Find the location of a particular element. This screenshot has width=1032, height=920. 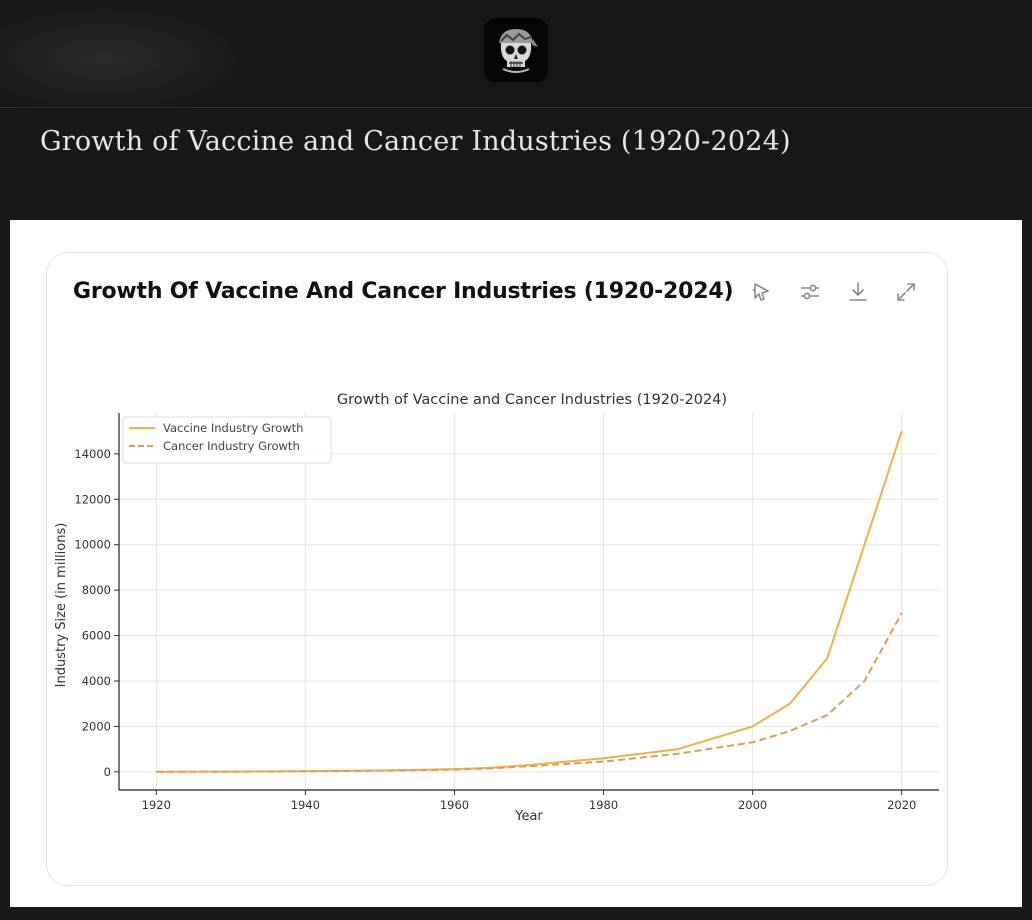

expand-button is located at coordinates (906, 292).